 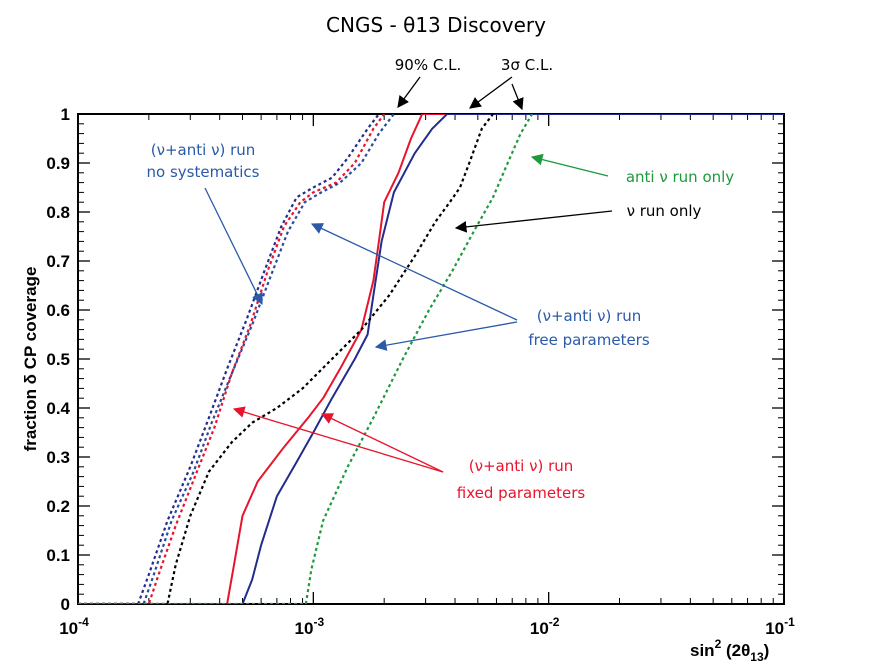 I want to click on x-tick-label: 10⁻², so click(x=545, y=626).